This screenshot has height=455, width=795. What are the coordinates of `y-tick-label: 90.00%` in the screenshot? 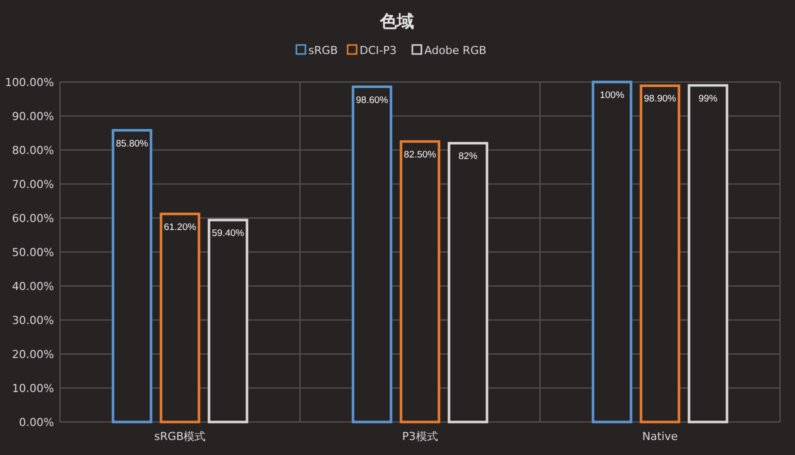 It's located at (33, 116).